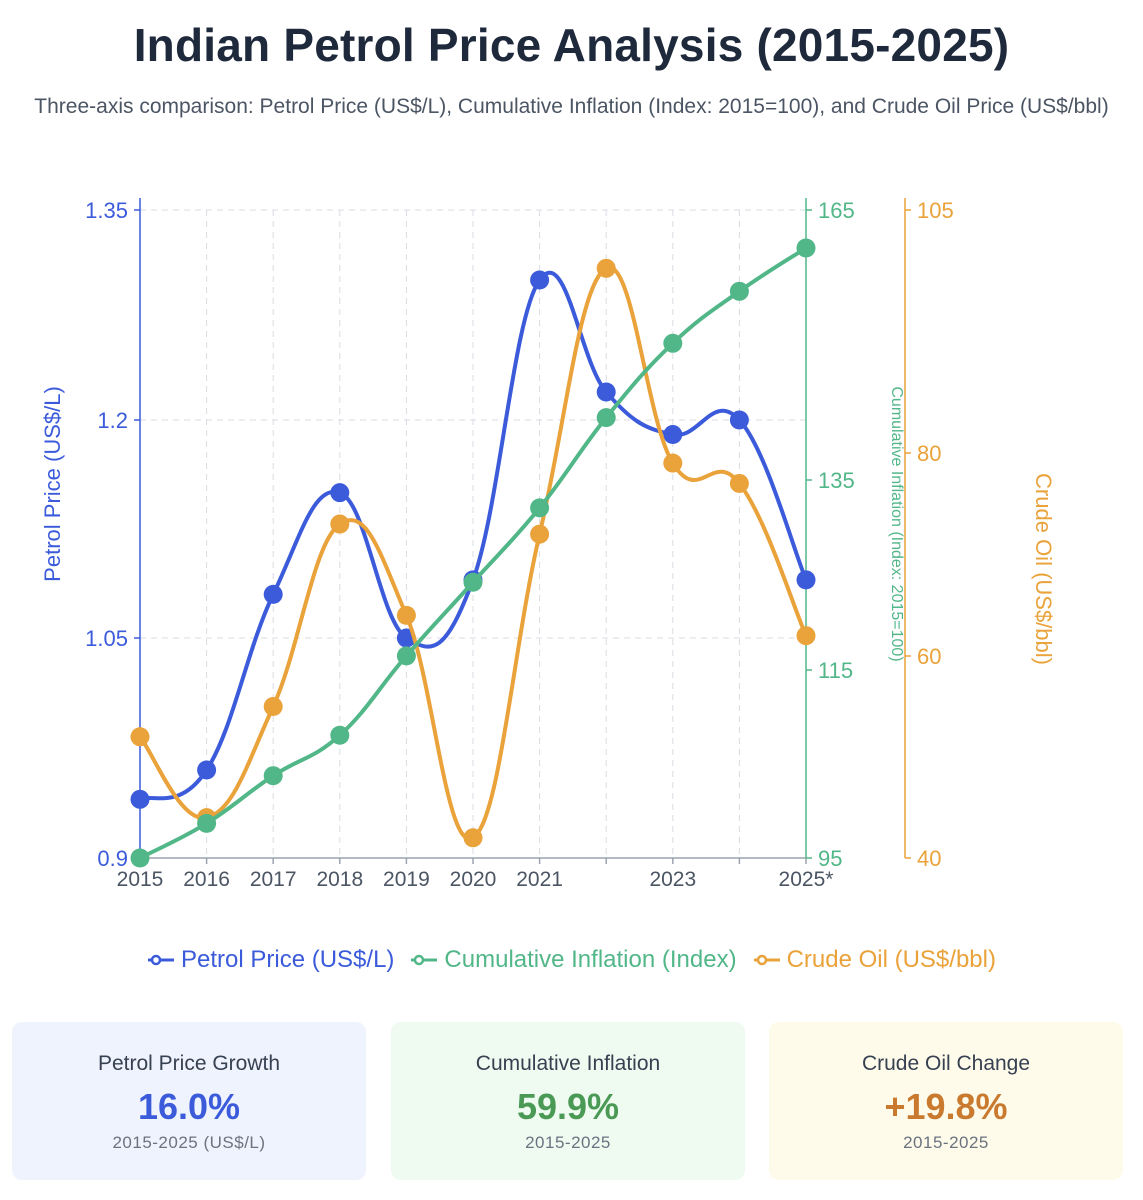 This screenshot has width=1143, height=1200. I want to click on card-title: Petrol Price Growth, so click(189, 1063).